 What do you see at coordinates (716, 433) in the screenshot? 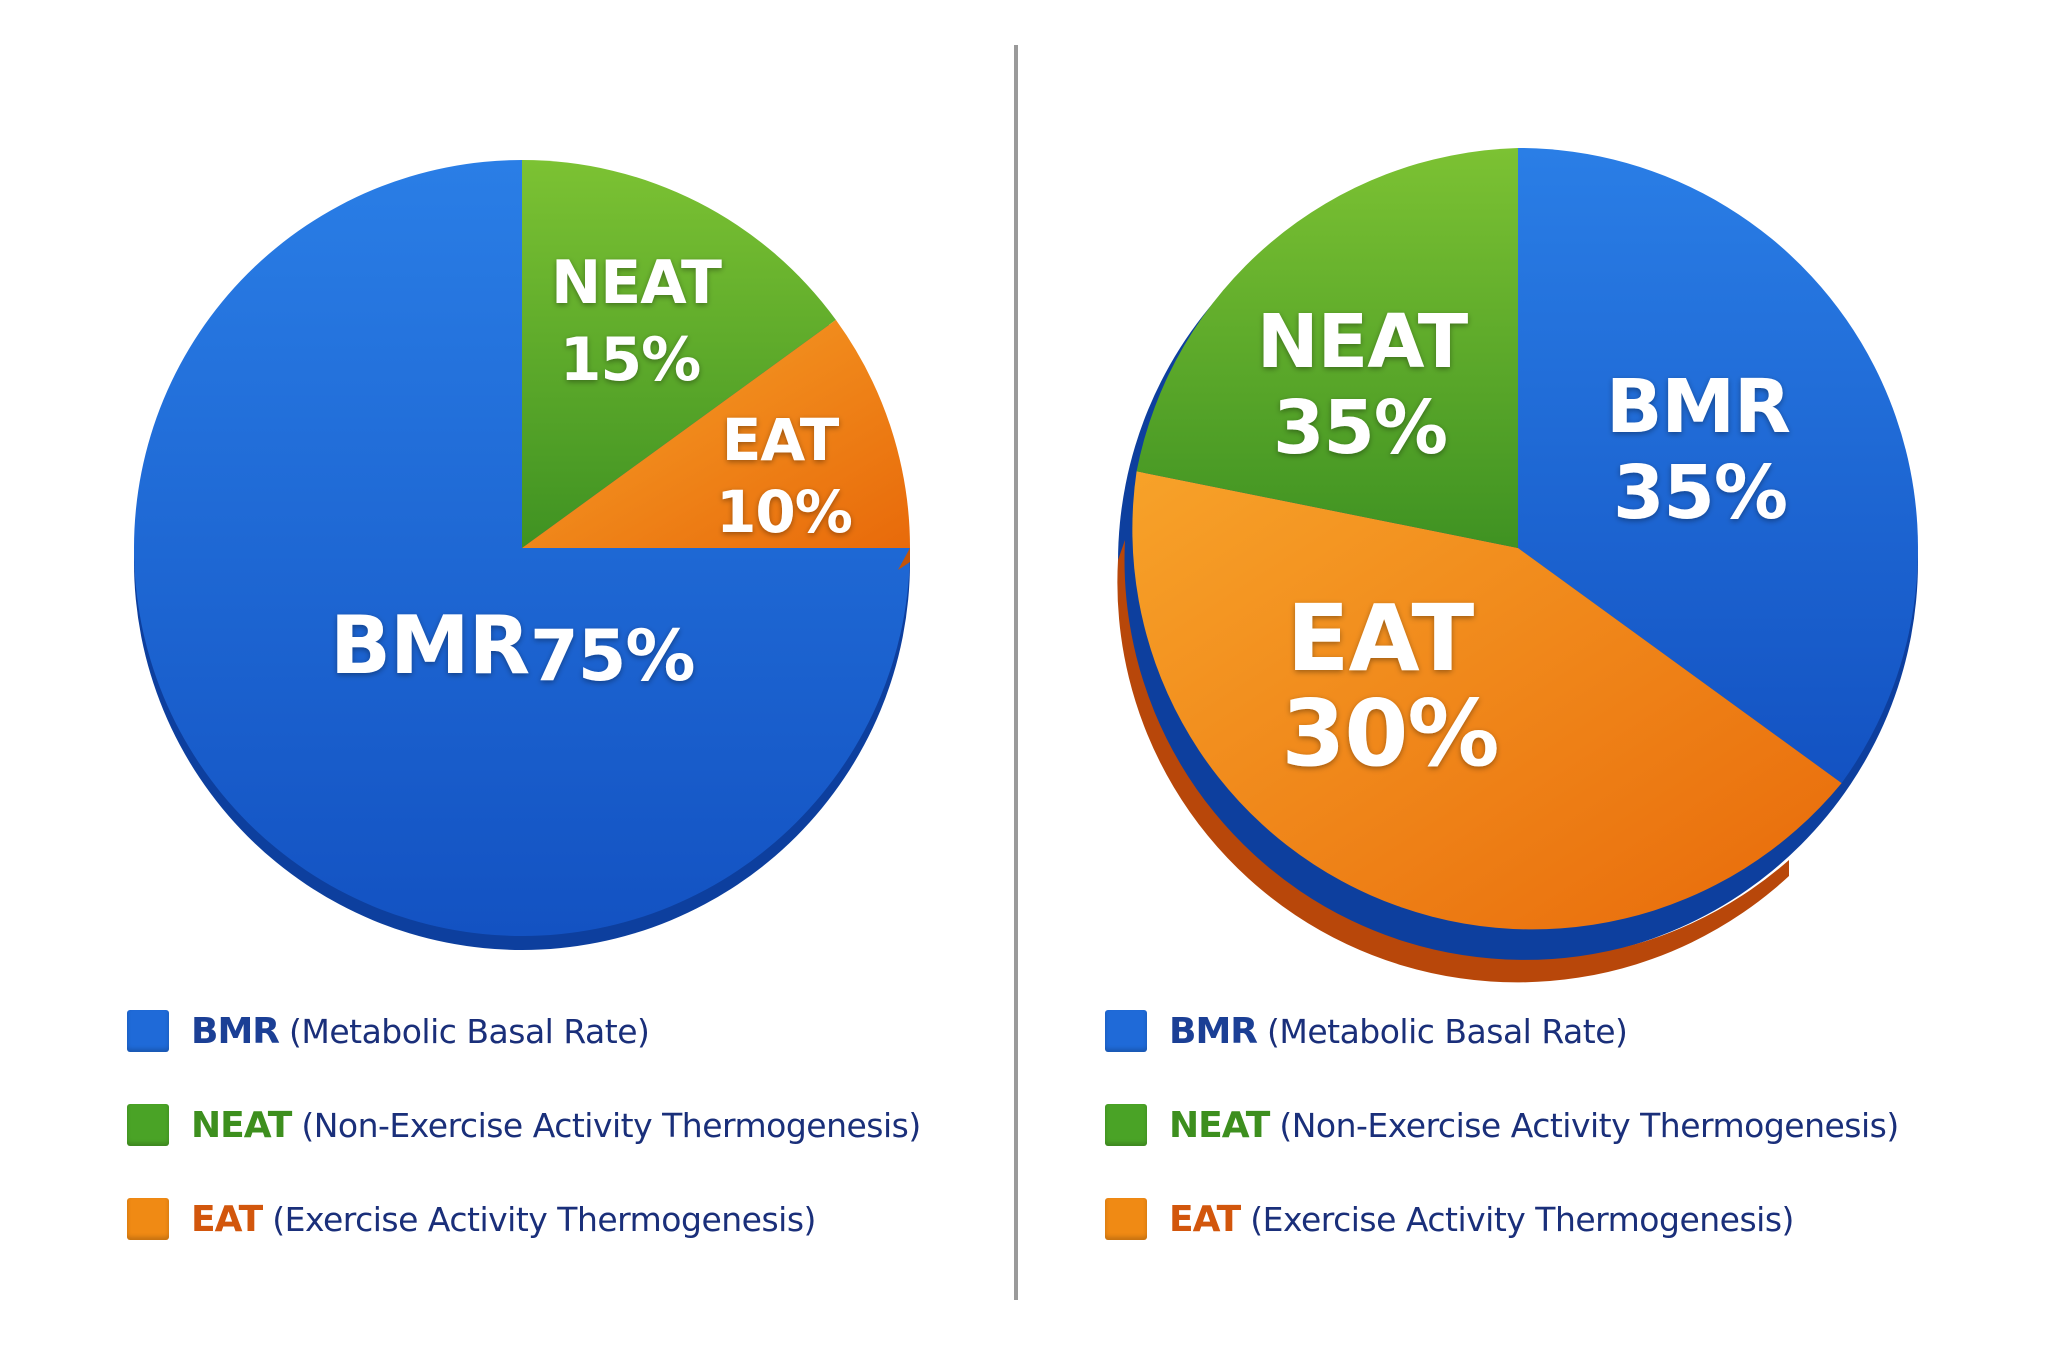
I see `left-slice-eat` at bounding box center [716, 433].